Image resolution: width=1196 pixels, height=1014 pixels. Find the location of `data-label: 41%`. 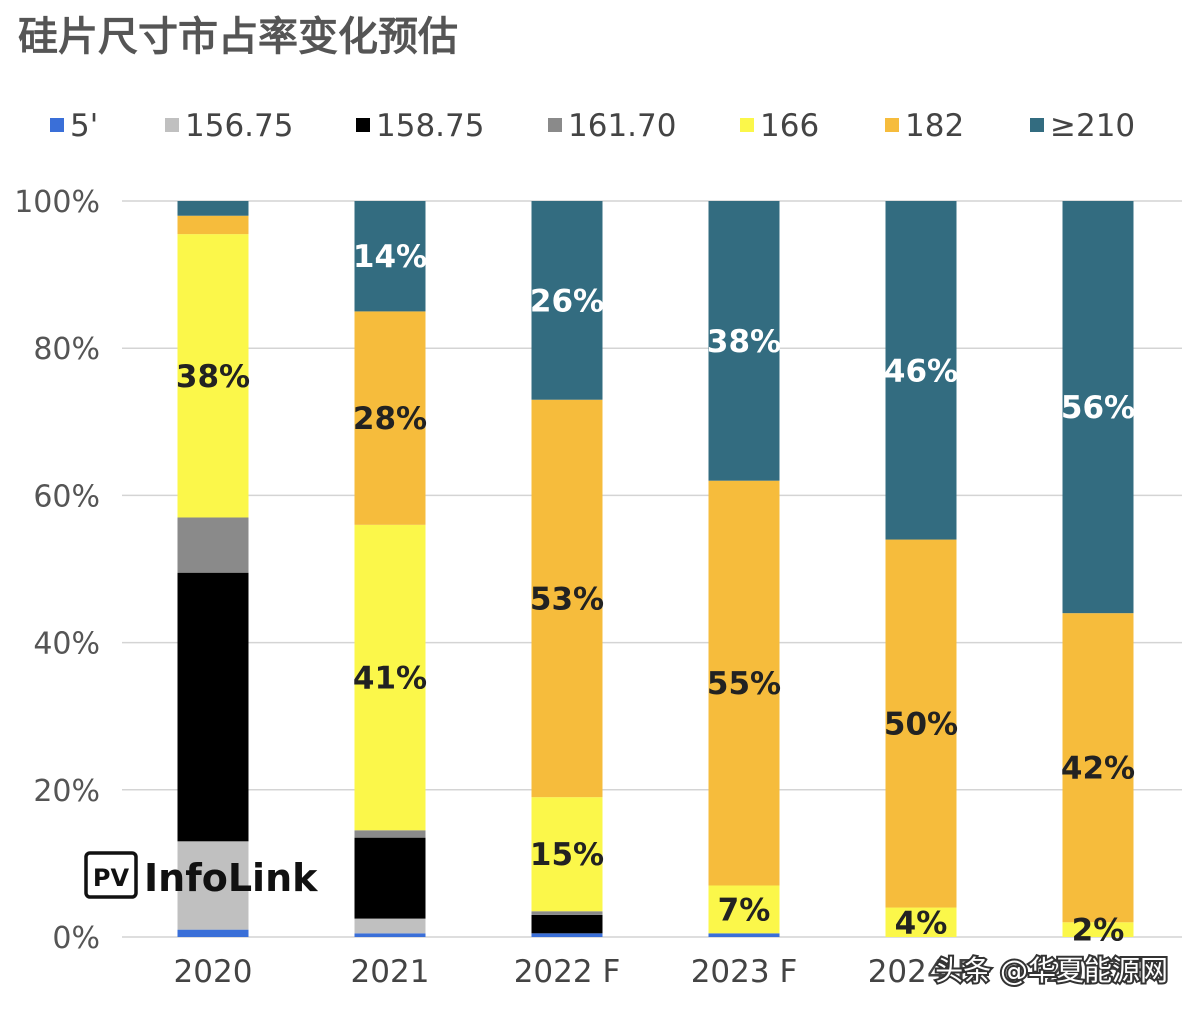

data-label: 41% is located at coordinates (390, 679).